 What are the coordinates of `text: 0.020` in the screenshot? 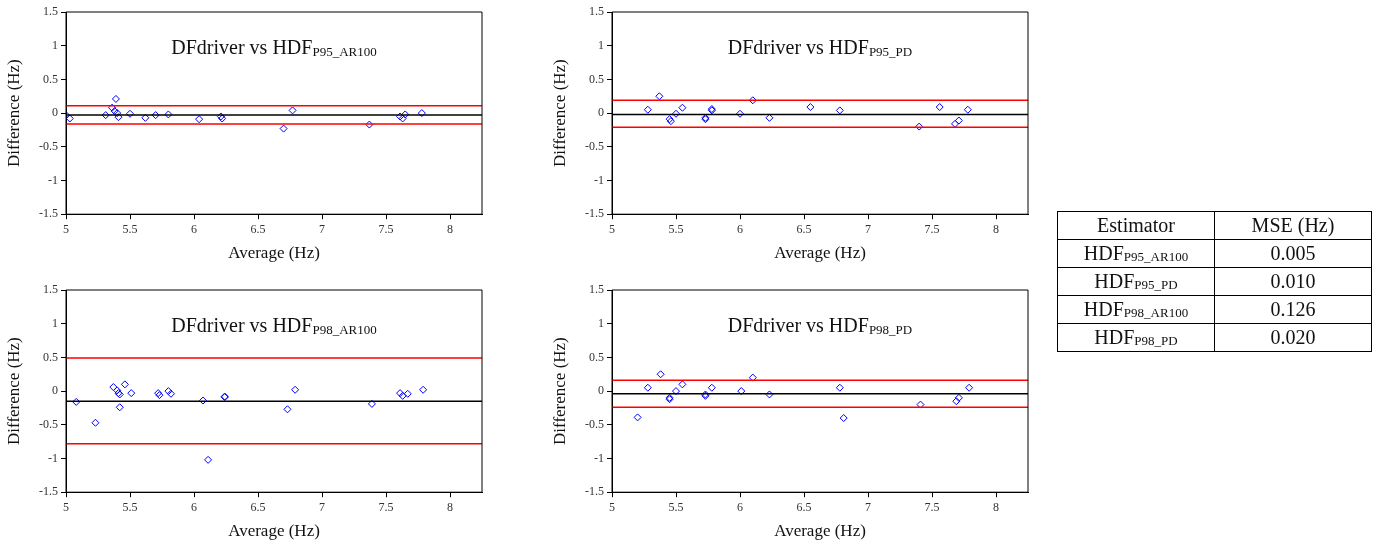 It's located at (1293, 337).